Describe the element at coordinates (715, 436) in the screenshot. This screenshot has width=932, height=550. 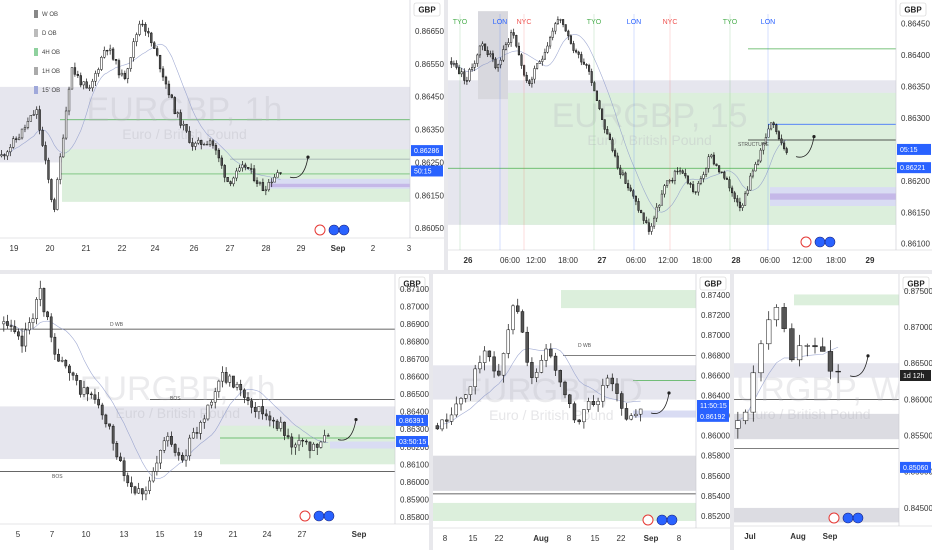
I see `price-tick-label: 0.86000` at that location.